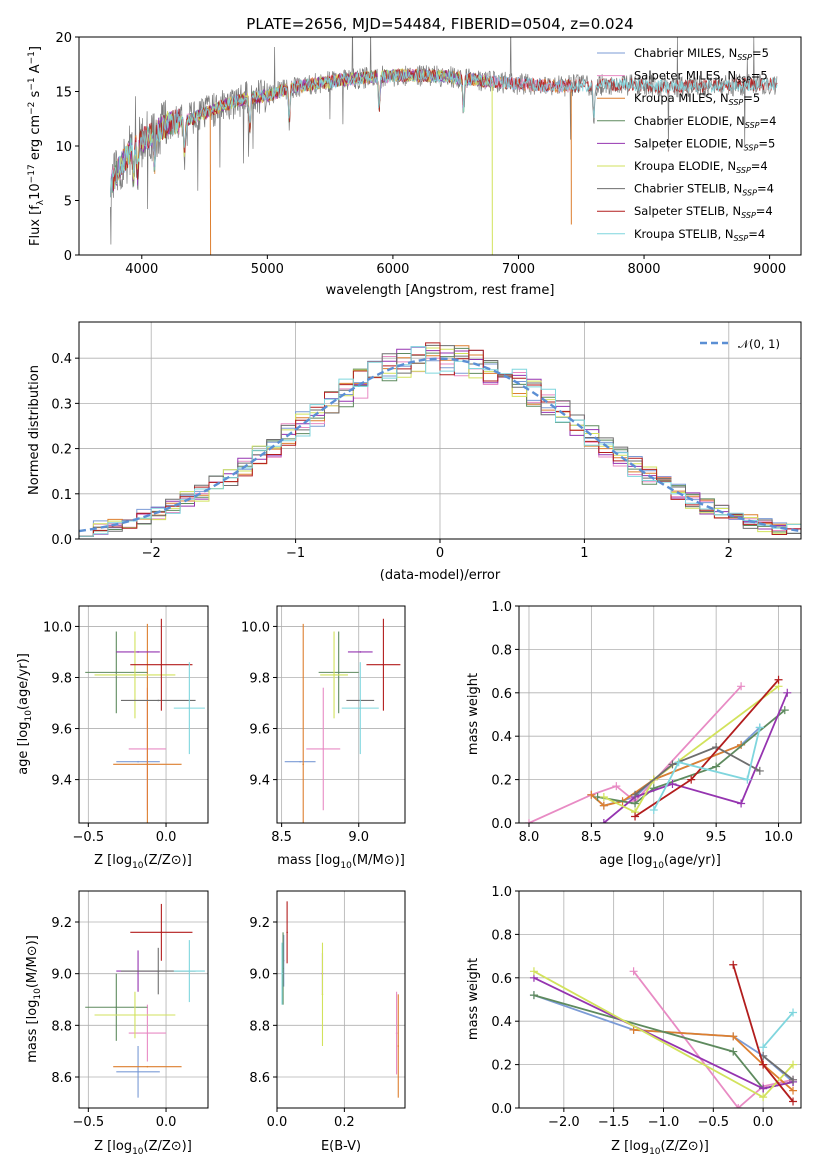 This screenshot has width=819, height=1170. What do you see at coordinates (259, 781) in the screenshot?
I see `y-tick-label: 9.4` at bounding box center [259, 781].